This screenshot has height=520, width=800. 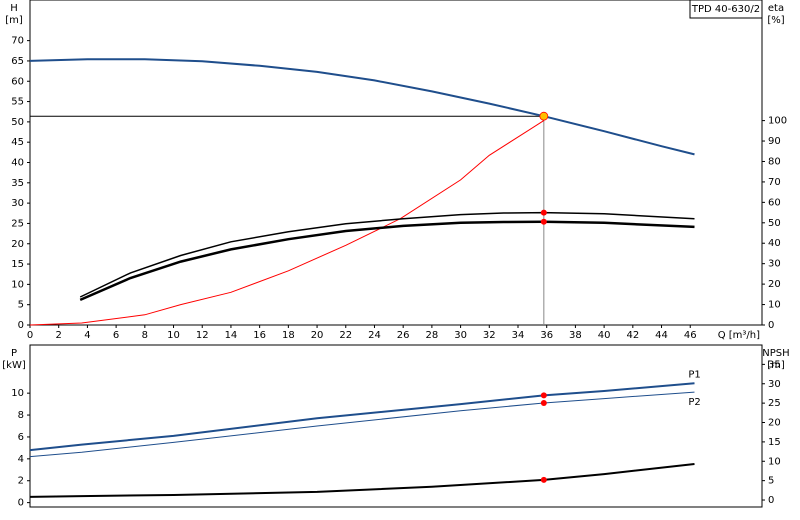 I want to click on x-tick-label: 40, so click(x=604, y=335).